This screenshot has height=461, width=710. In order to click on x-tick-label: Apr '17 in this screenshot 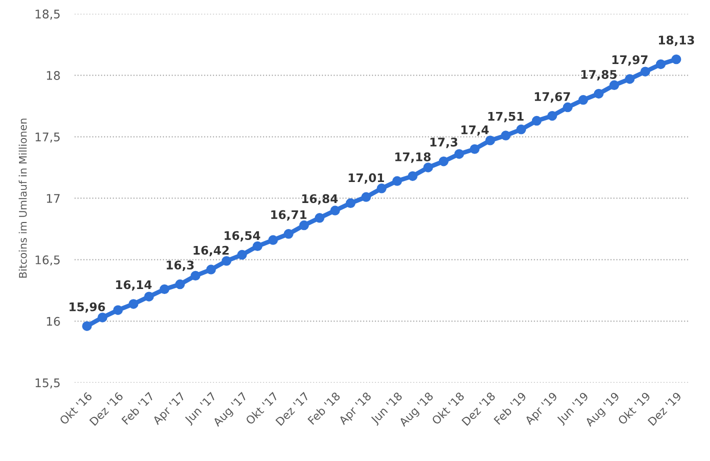, I will do `click(169, 409)`.